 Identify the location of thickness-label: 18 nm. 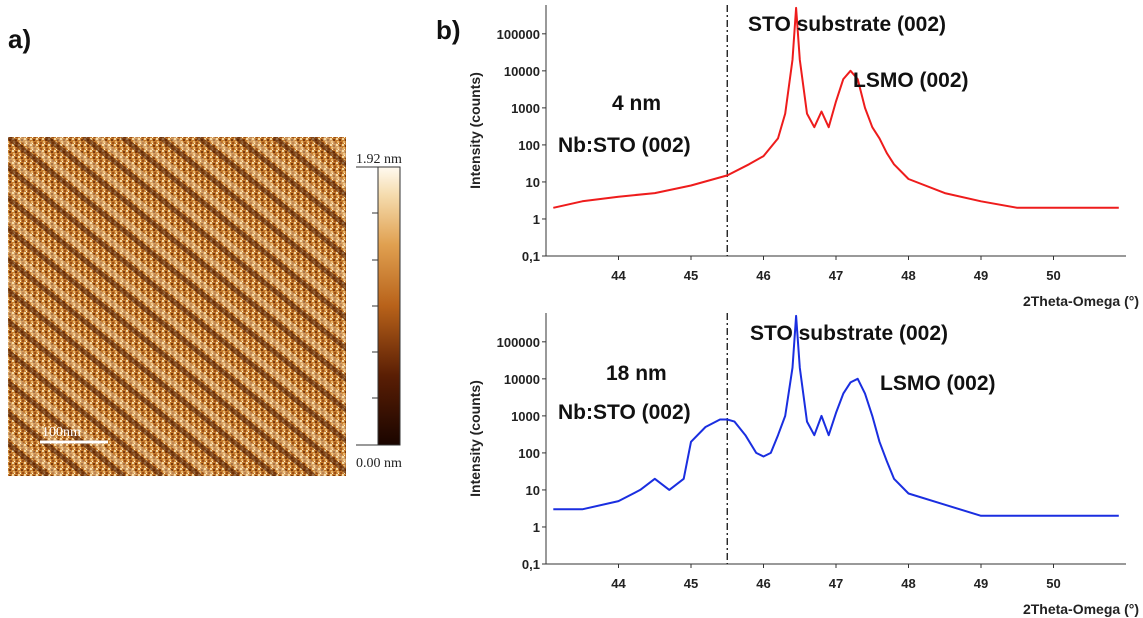
(636, 373).